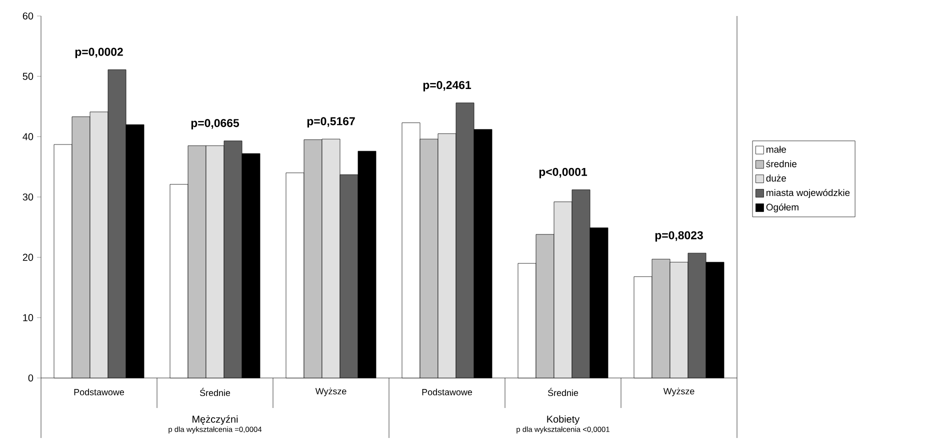 This screenshot has height=443, width=931. I want to click on y-tick-label: 60, so click(28, 16).